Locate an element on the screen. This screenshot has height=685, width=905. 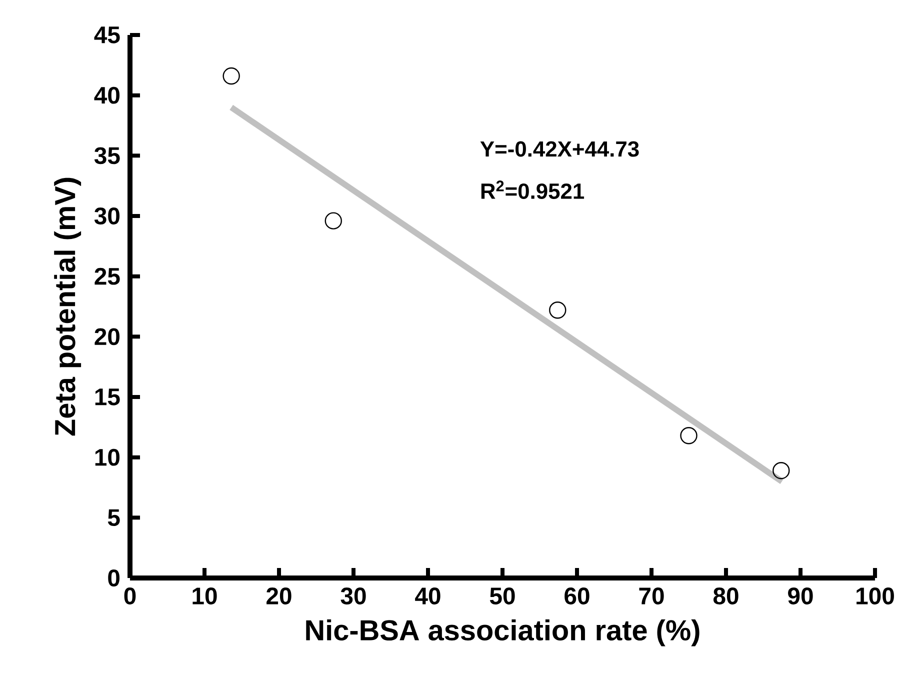
y-tick-label: 10 is located at coordinates (107, 457).